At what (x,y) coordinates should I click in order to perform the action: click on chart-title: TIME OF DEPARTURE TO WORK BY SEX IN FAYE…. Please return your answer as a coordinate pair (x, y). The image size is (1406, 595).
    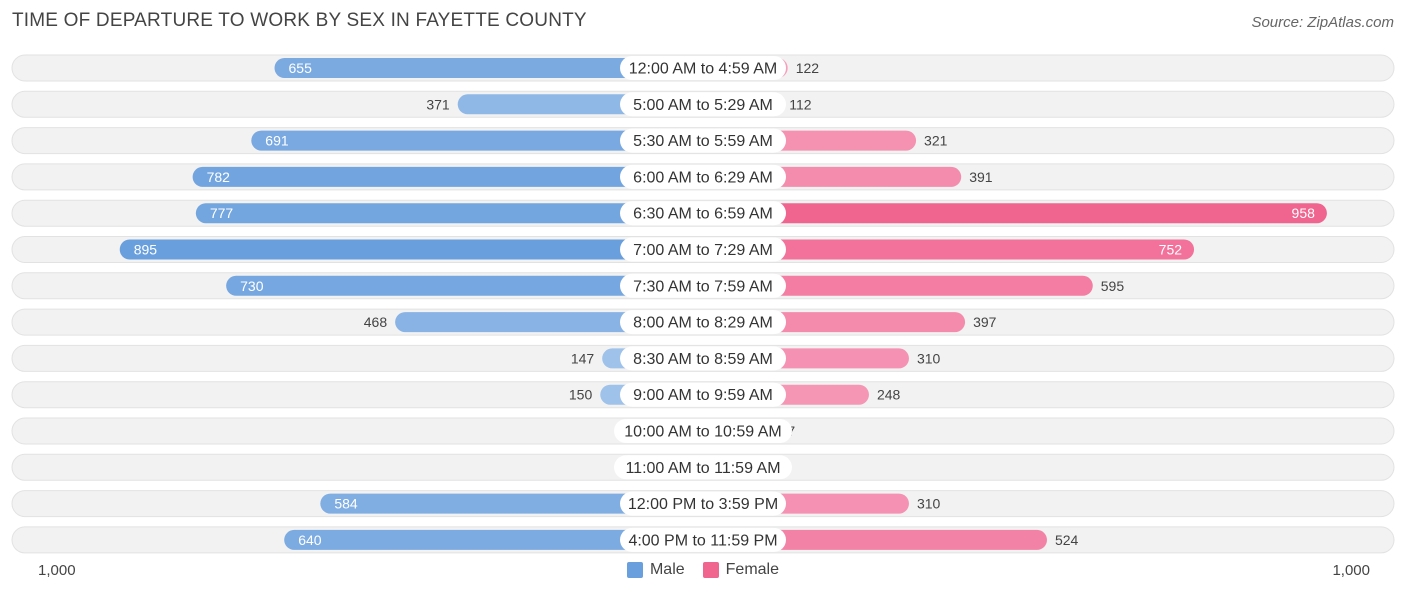
    Looking at the image, I should click on (299, 20).